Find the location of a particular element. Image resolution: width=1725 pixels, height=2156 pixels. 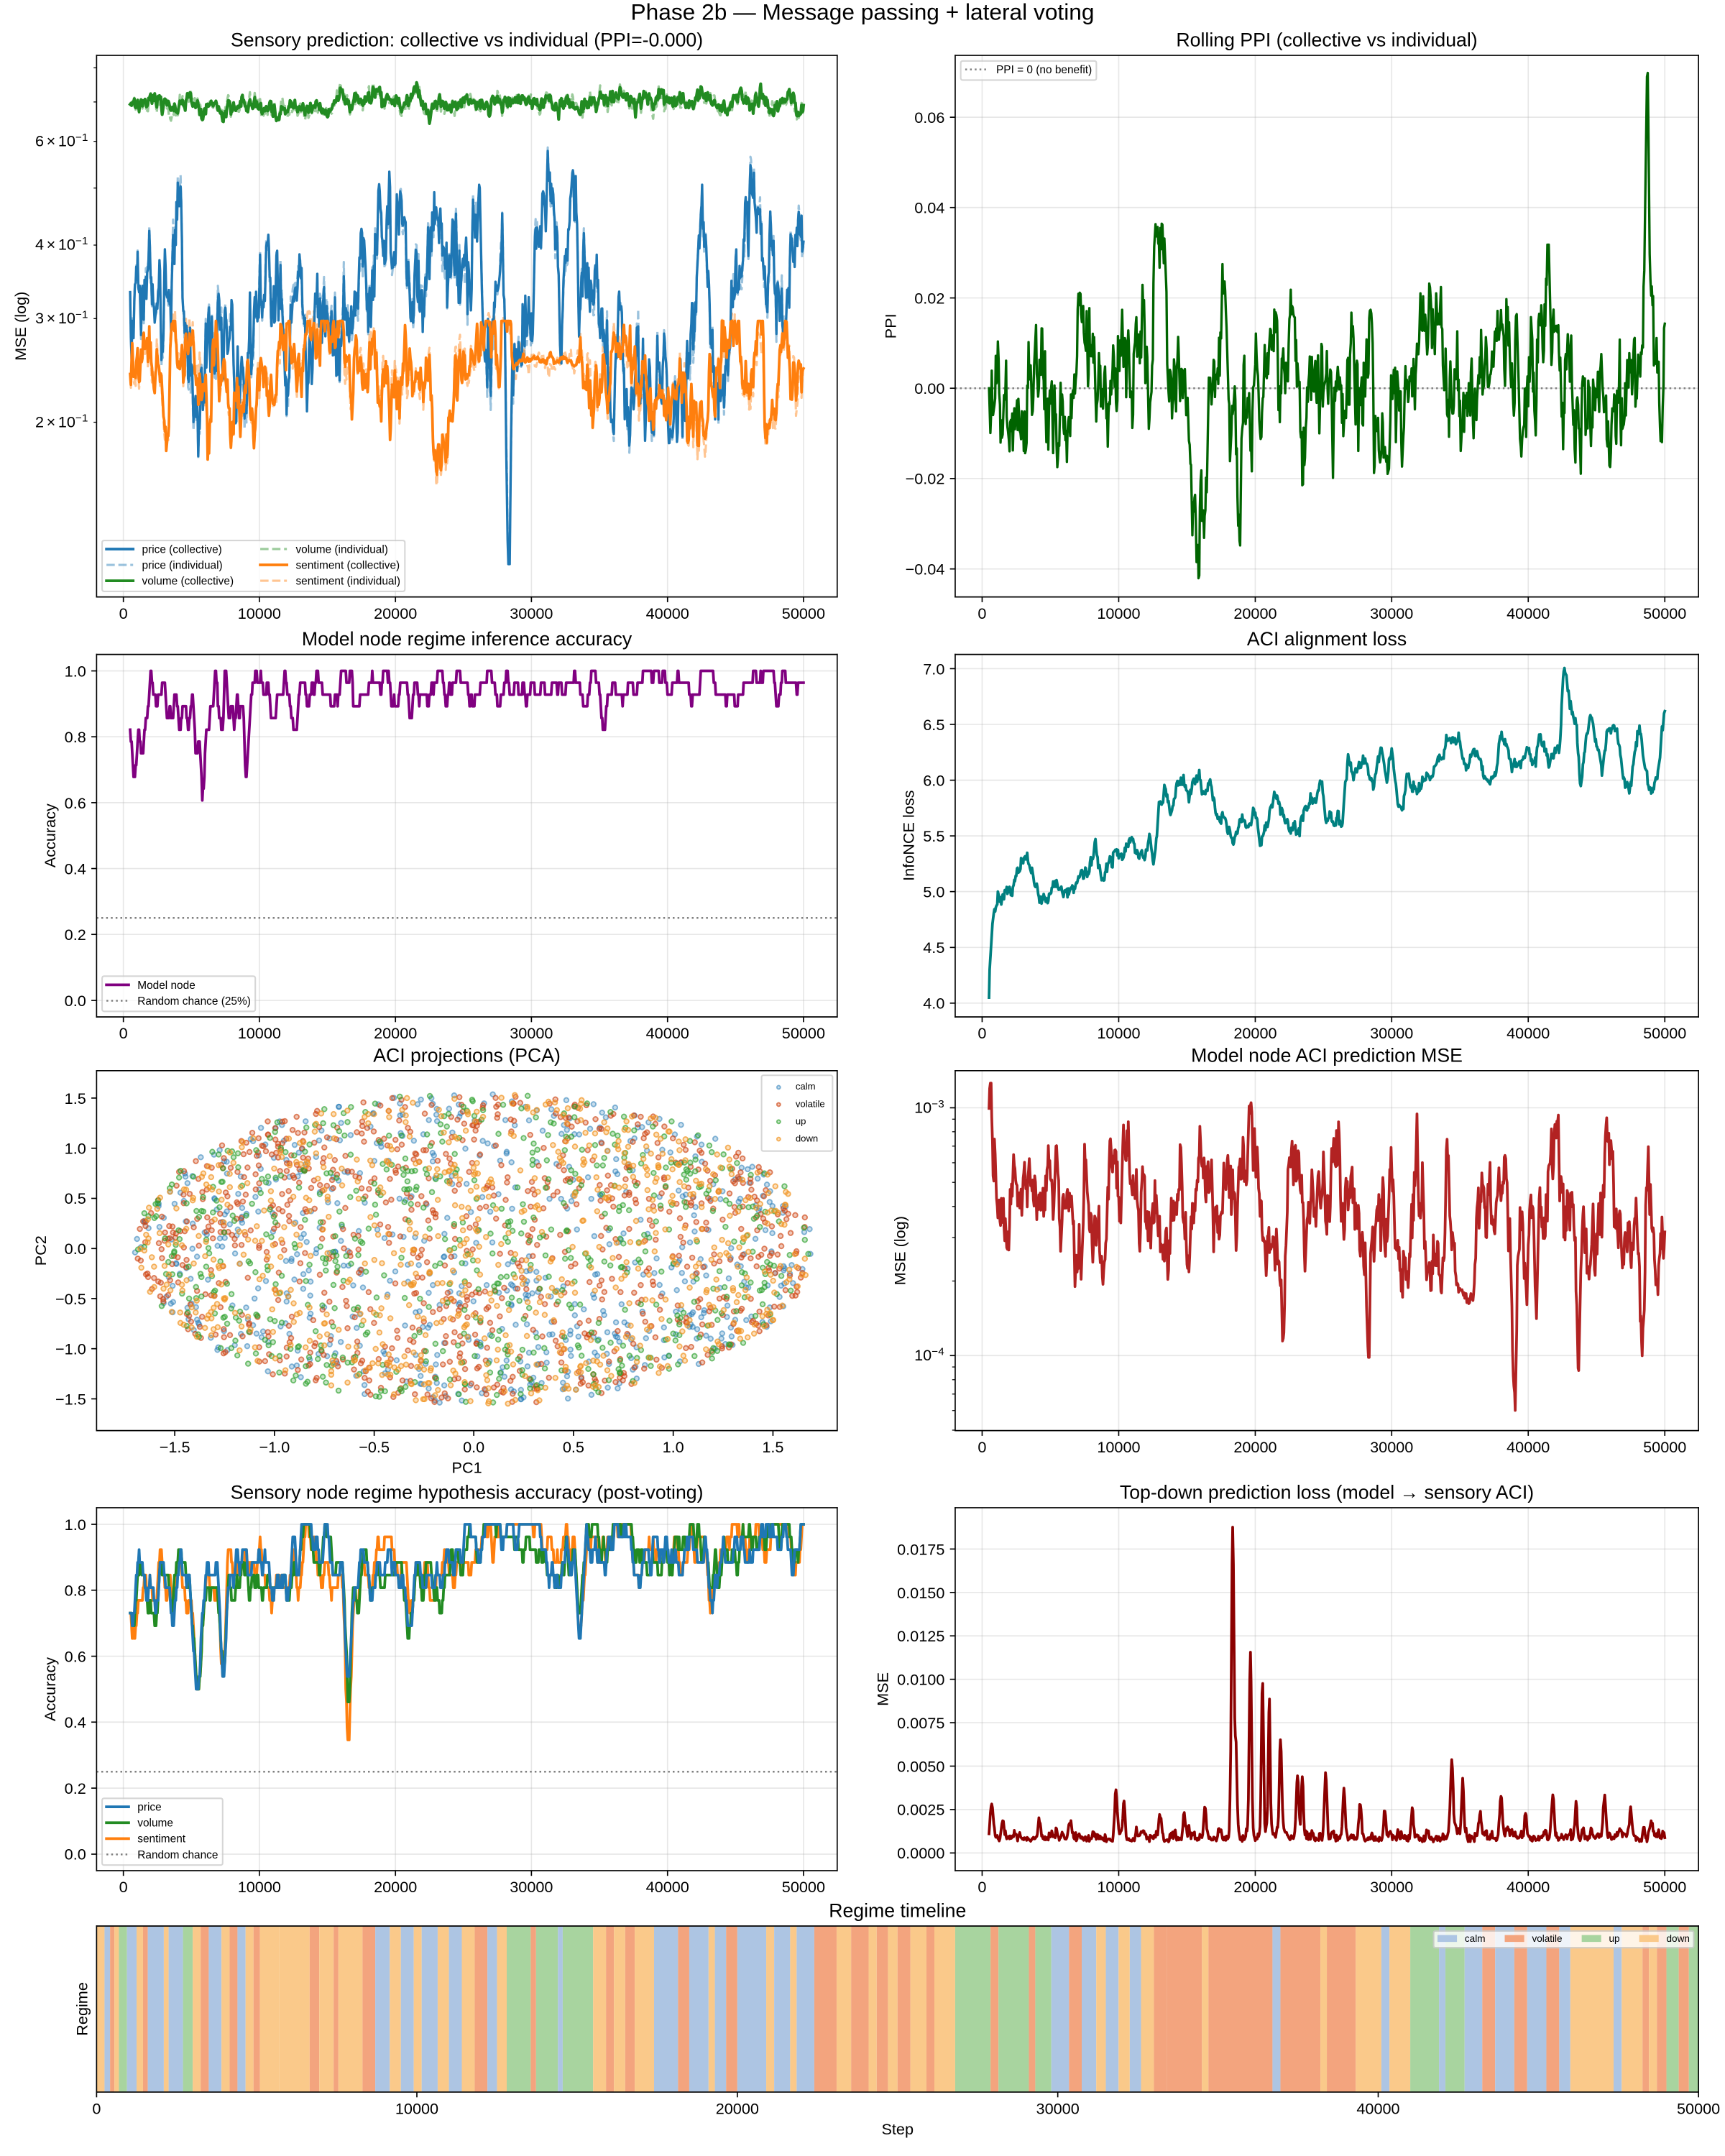

svg-text: 0.06 is located at coordinates (929, 118).